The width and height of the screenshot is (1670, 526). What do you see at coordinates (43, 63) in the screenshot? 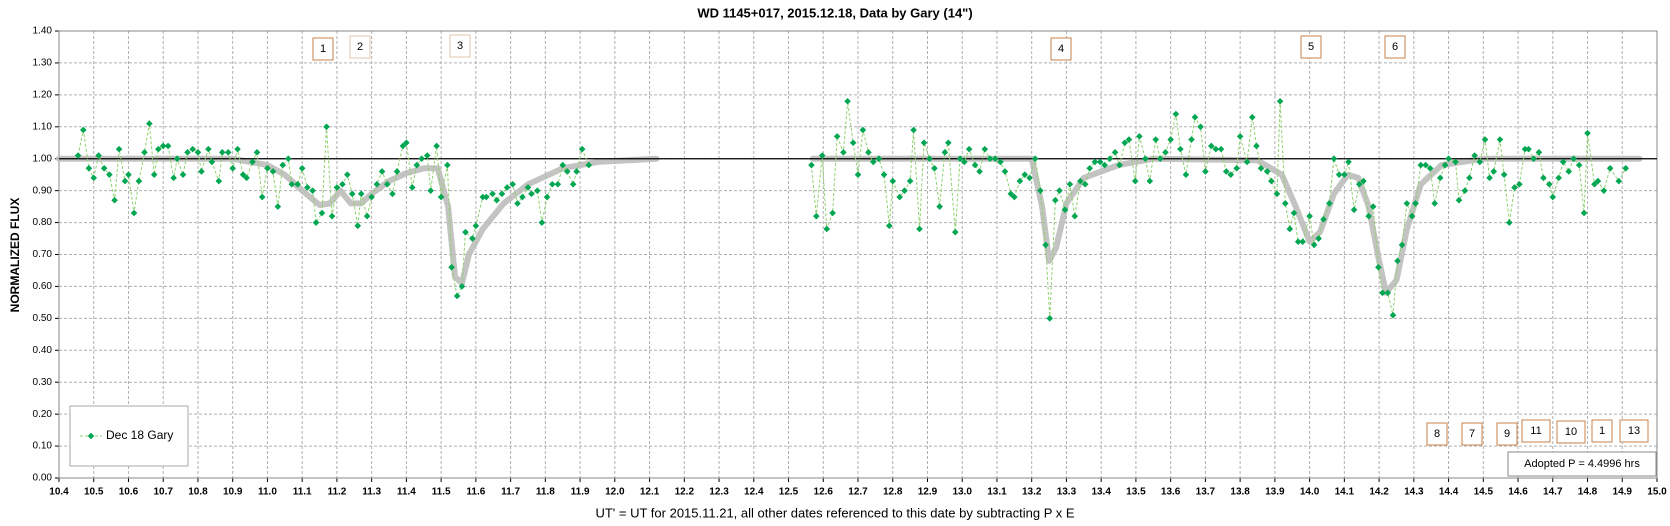
I see `y-tick-label: 1.30` at bounding box center [43, 63].